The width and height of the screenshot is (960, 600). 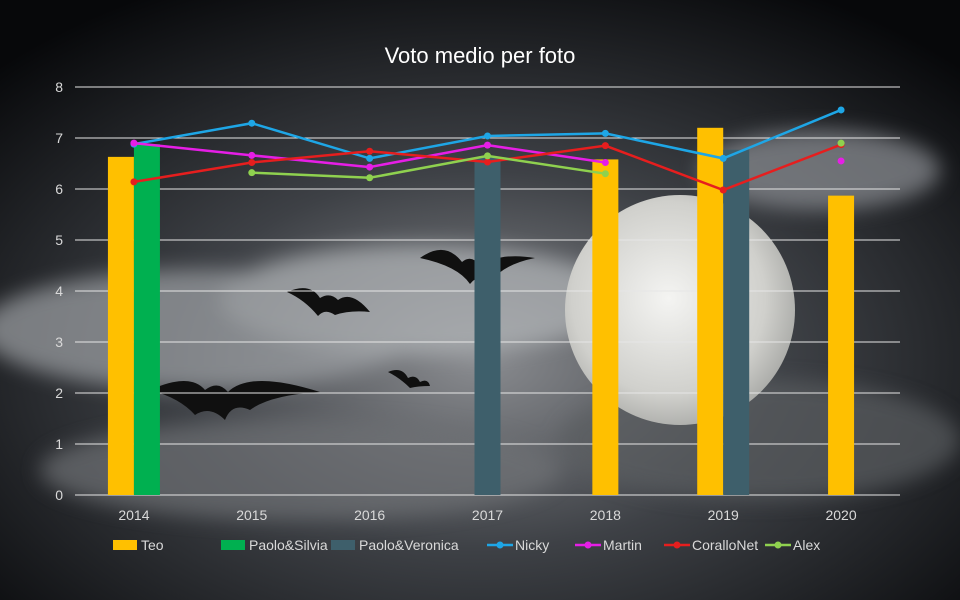 I want to click on line-marks, so click(x=487, y=150).